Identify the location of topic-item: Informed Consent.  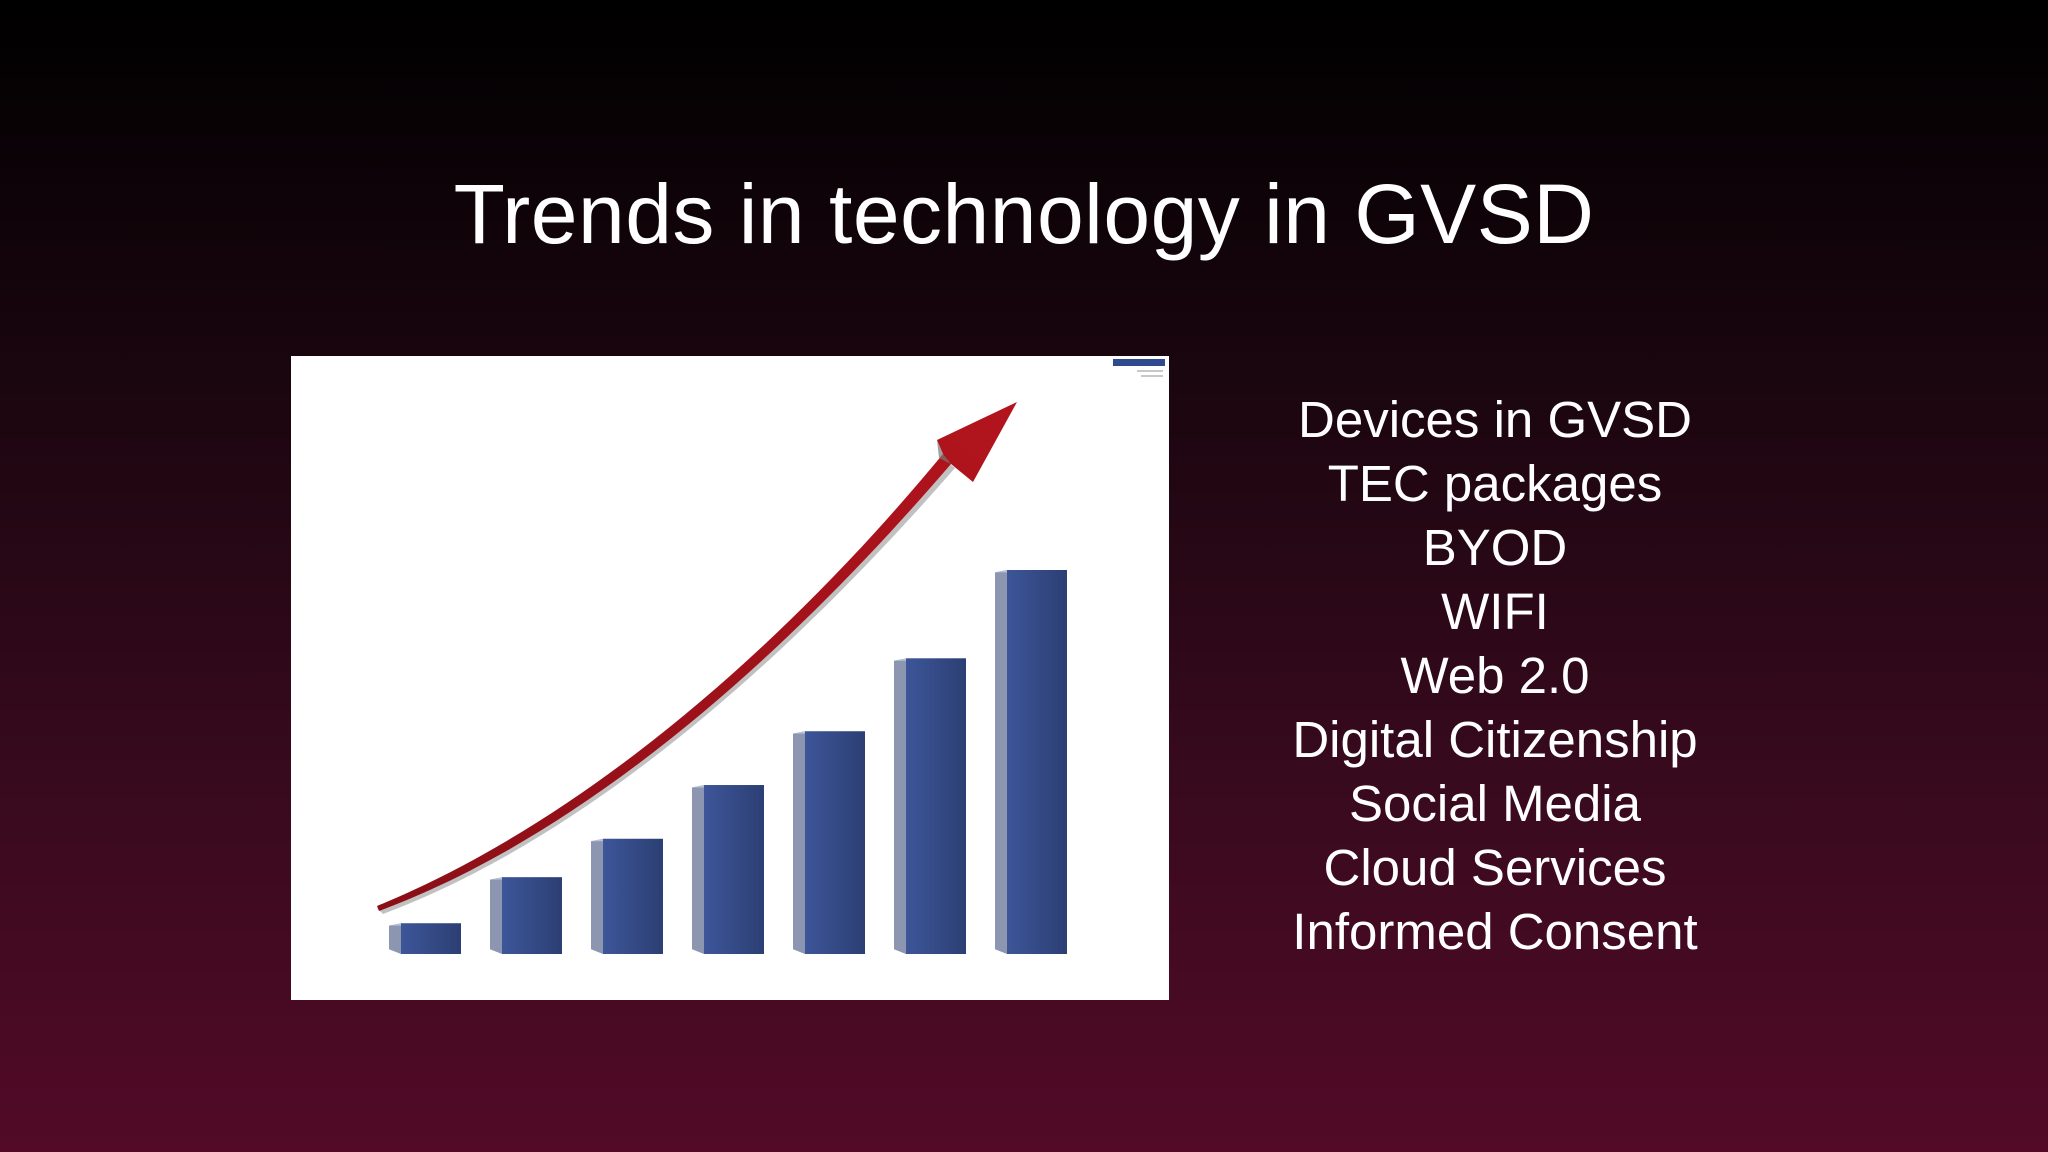
(1495, 931).